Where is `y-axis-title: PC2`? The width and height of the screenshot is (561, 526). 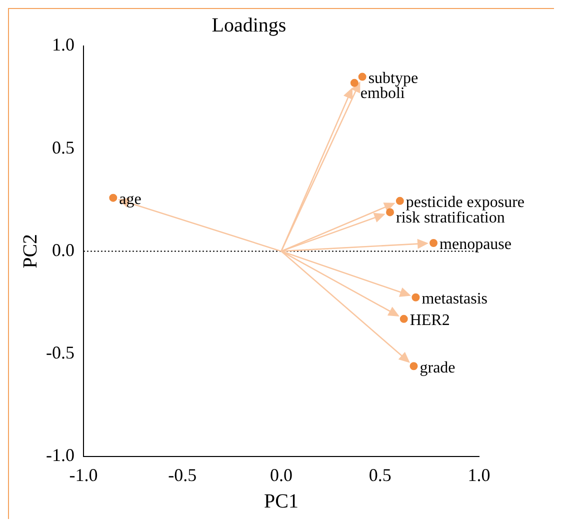
y-axis-title: PC2 is located at coordinates (30, 251).